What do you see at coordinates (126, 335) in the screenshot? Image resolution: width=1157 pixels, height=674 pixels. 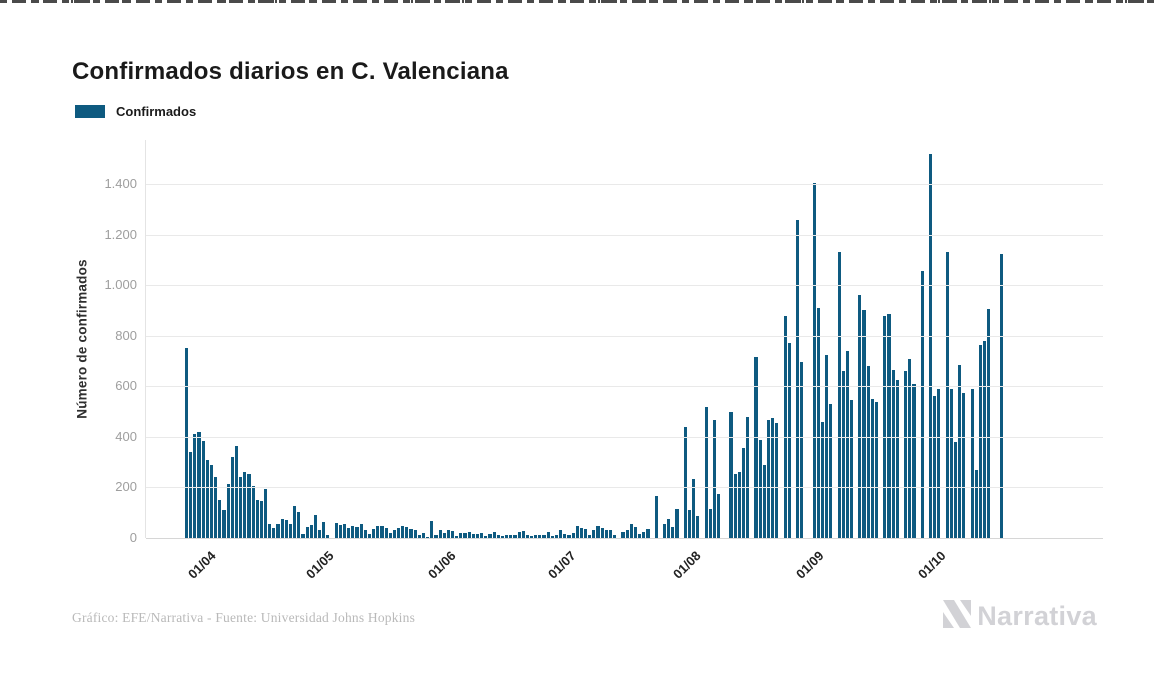 I see `y-tick-label: 800` at bounding box center [126, 335].